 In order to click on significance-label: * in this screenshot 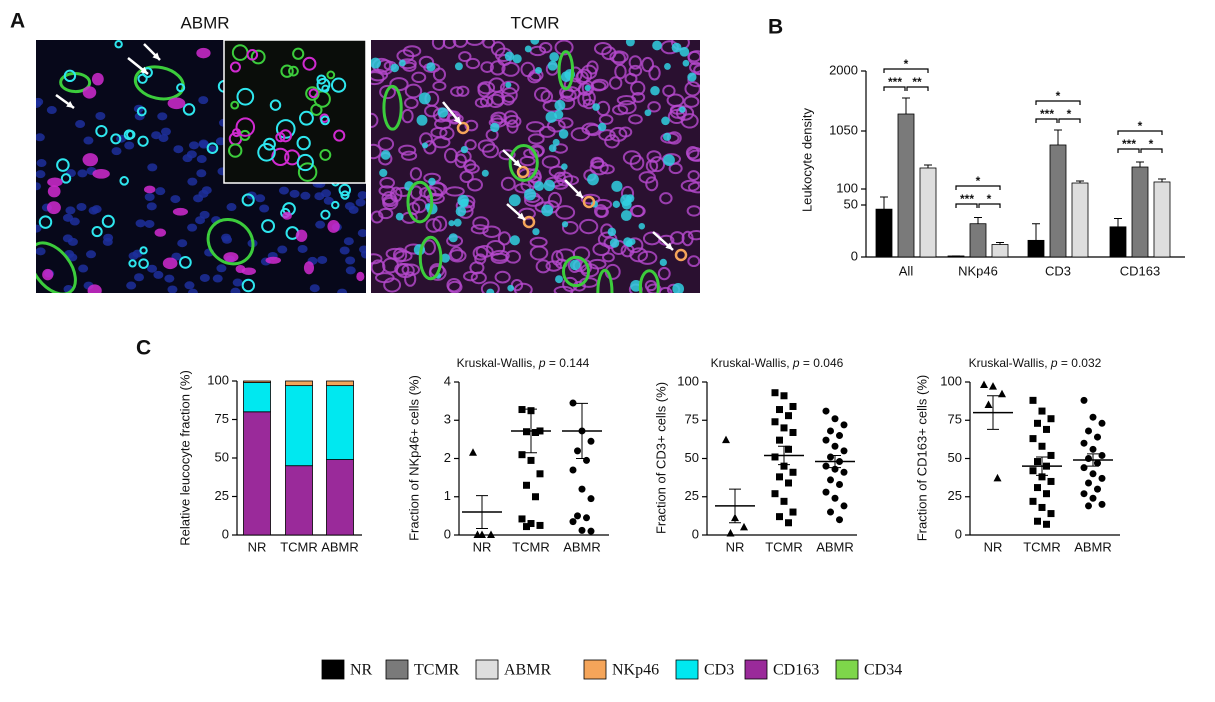, I will do `click(989, 199)`.